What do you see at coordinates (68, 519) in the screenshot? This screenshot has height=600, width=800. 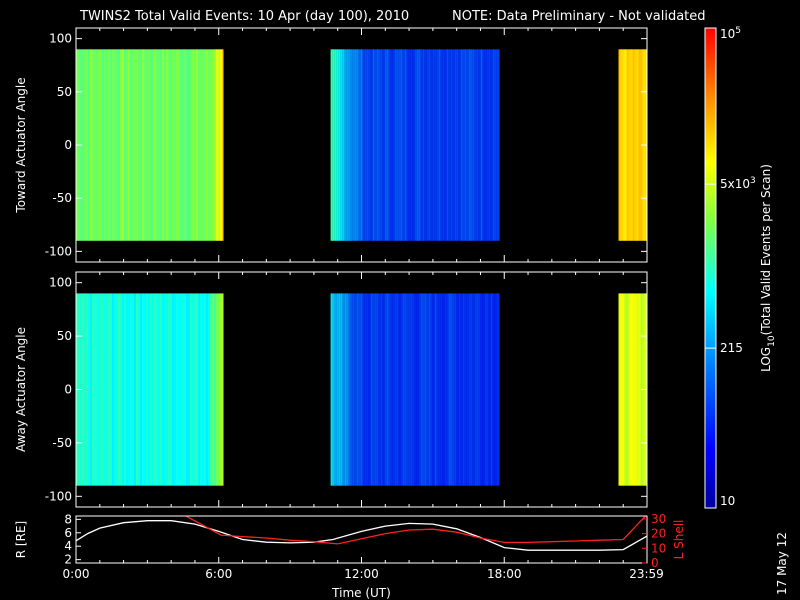 I see `r-tick-label: 8` at bounding box center [68, 519].